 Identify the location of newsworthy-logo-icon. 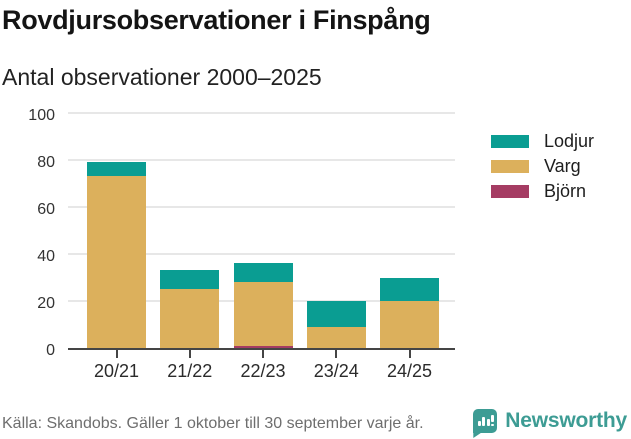
(485, 423).